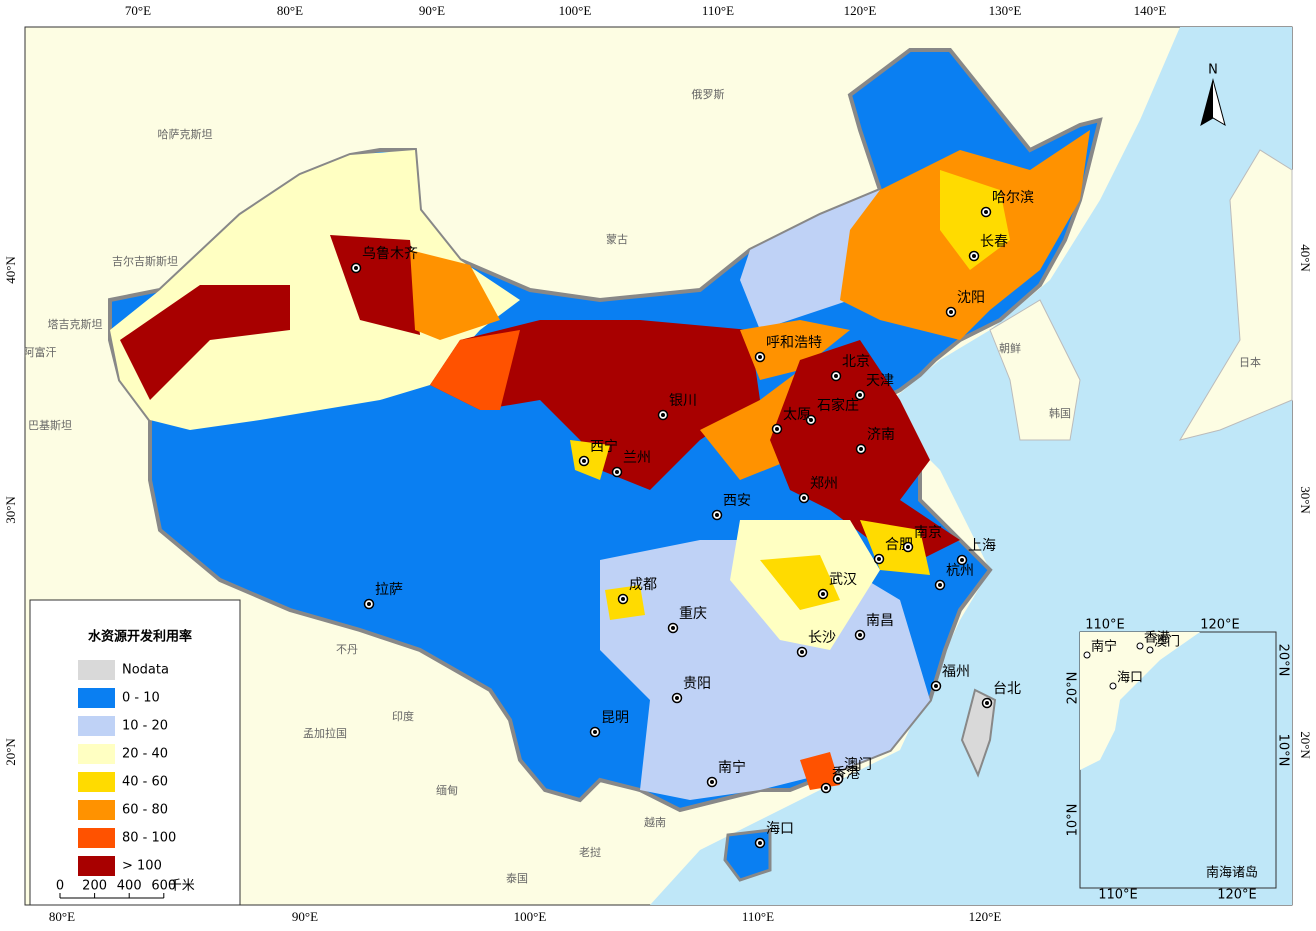 The width and height of the screenshot is (1316, 931). I want to click on city-label: 成都, so click(643, 585).